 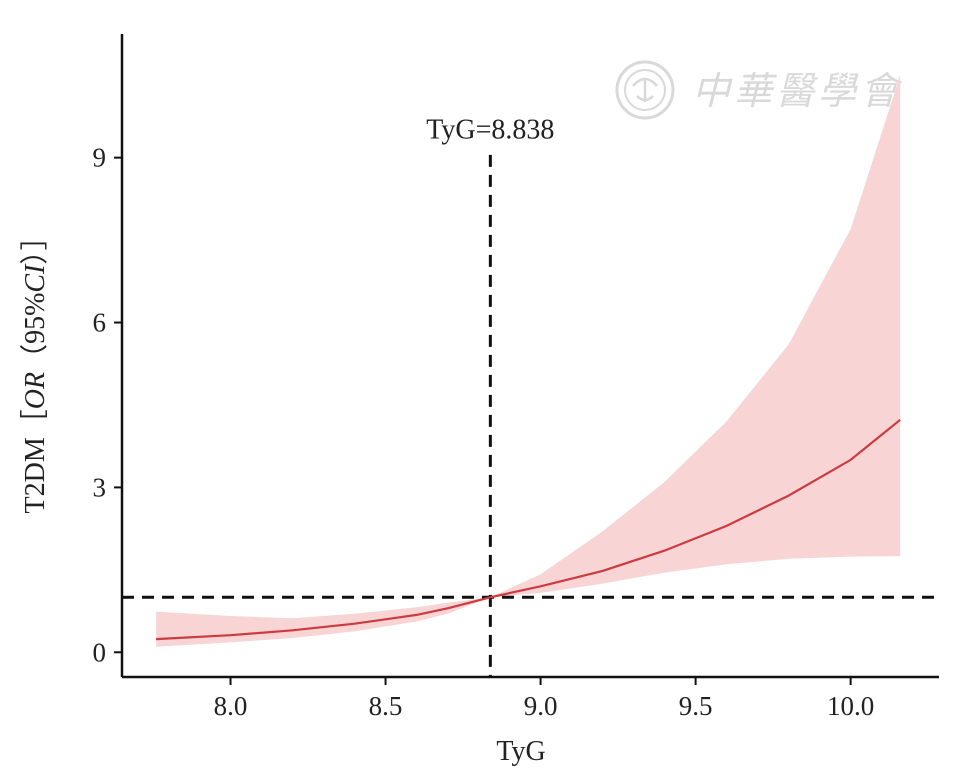 I want to click on y-tick-label: 9, so click(x=100, y=158).